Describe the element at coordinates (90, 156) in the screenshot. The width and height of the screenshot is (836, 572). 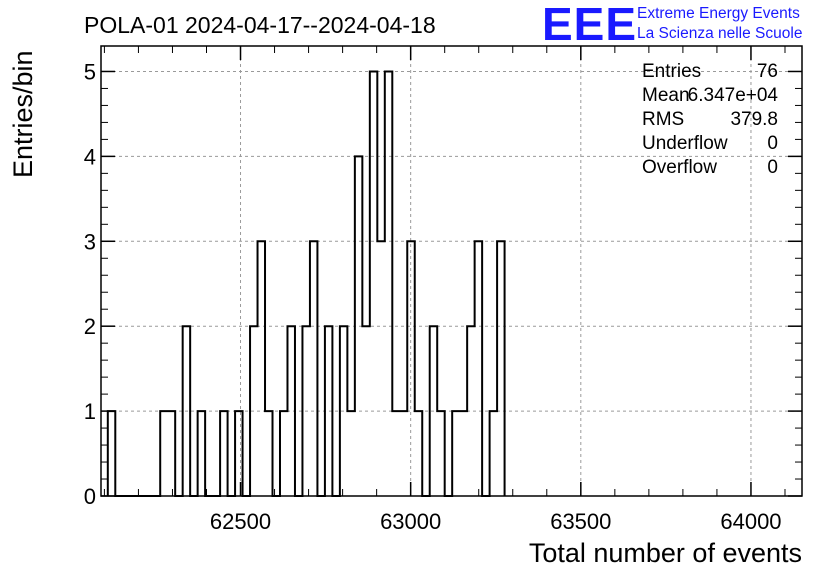
I see `y-tick-label-4: 4` at that location.